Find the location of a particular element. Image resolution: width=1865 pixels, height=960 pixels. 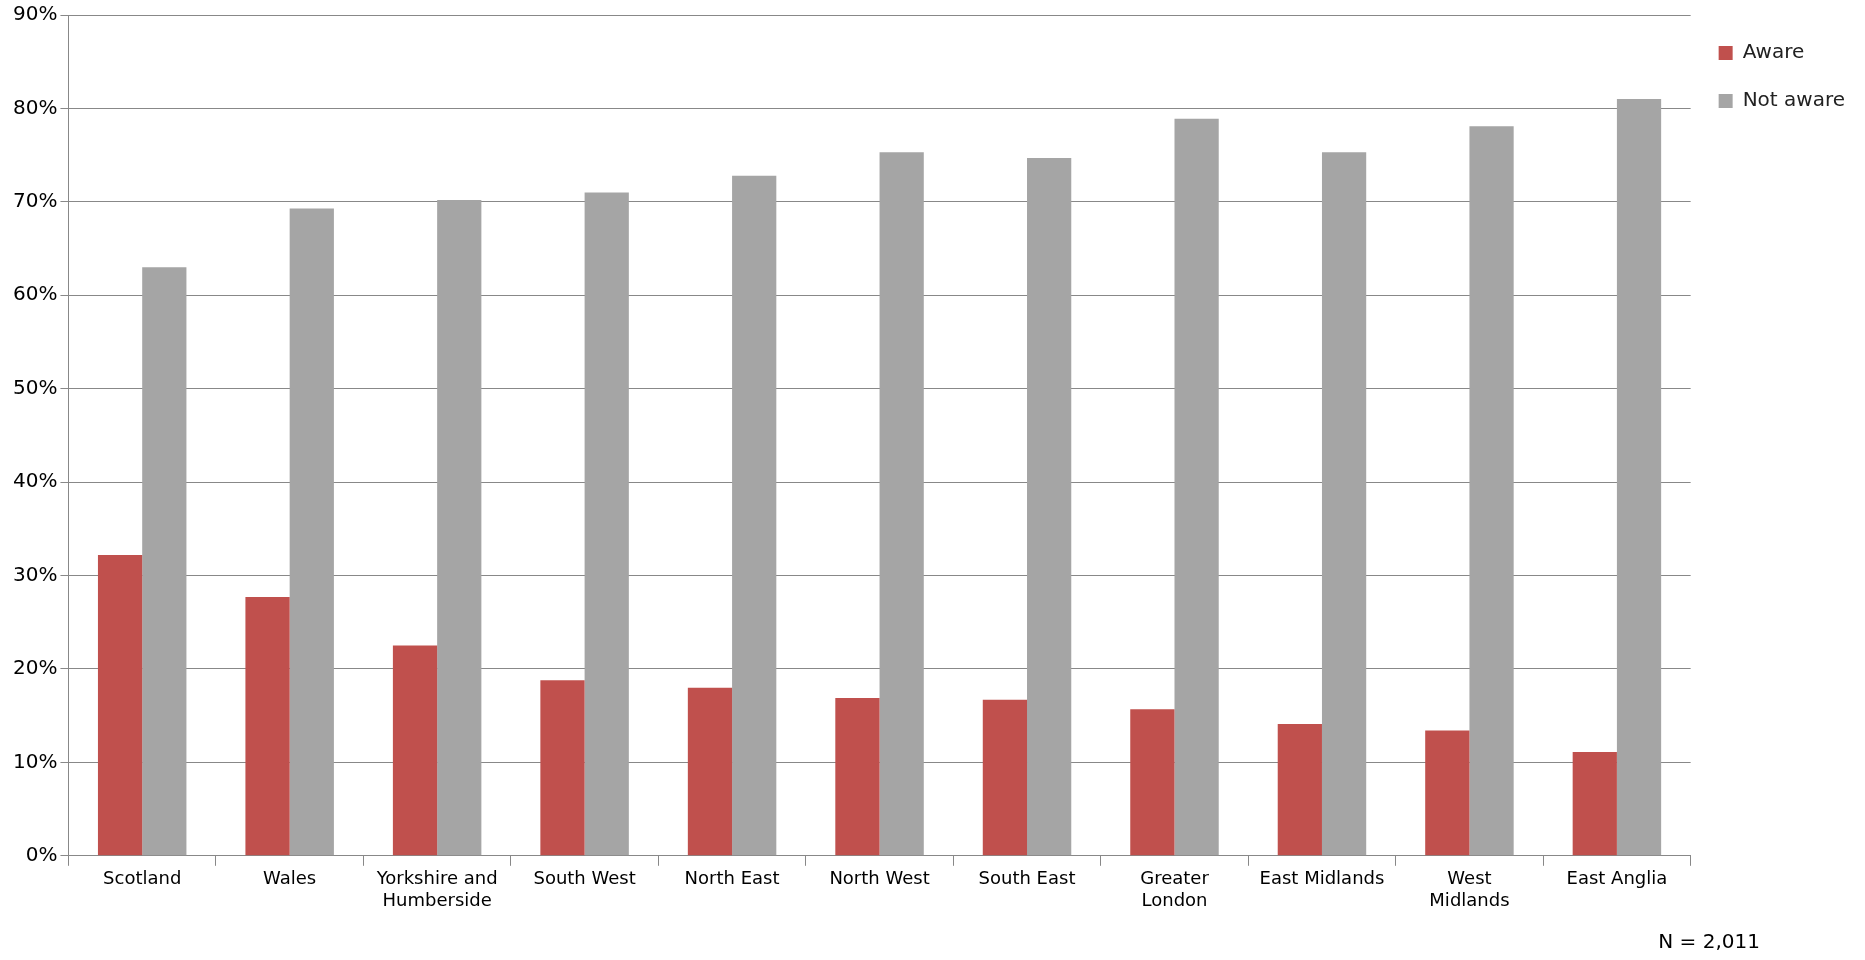

x-tick-label: East Midlands is located at coordinates (1322, 878).